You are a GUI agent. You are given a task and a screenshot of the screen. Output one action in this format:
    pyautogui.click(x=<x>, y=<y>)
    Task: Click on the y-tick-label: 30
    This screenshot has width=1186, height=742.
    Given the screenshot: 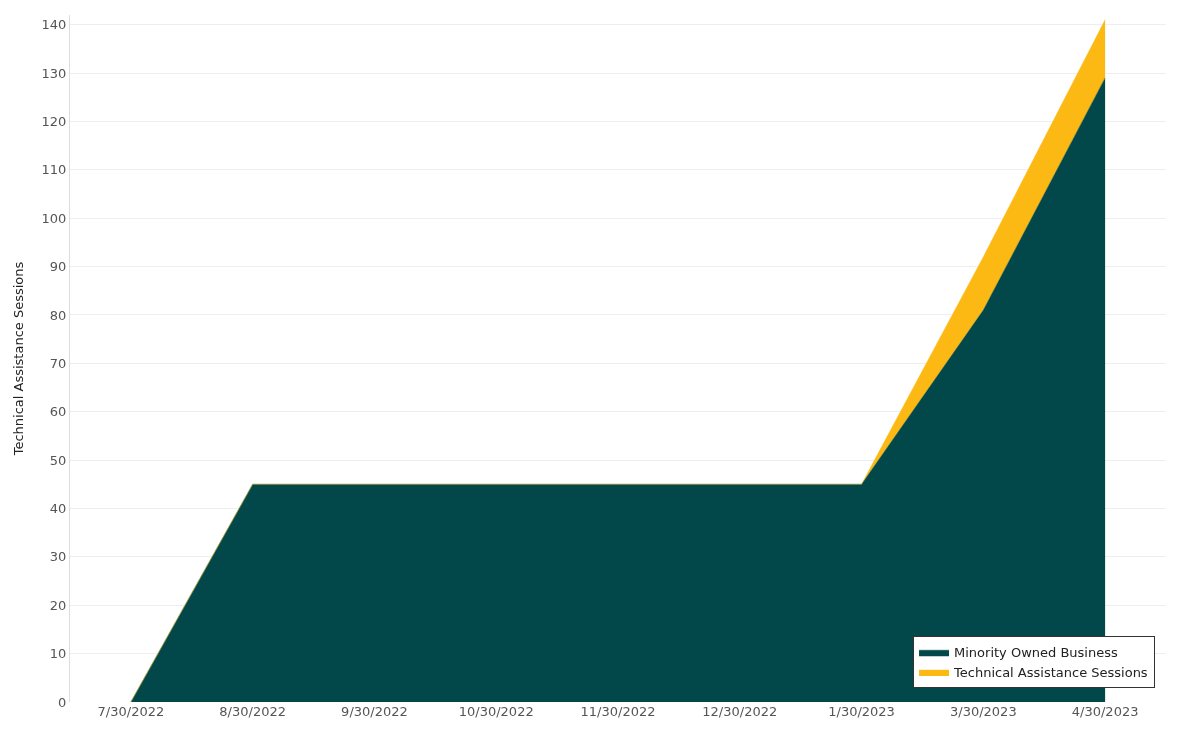 What is the action you would take?
    pyautogui.click(x=58, y=557)
    